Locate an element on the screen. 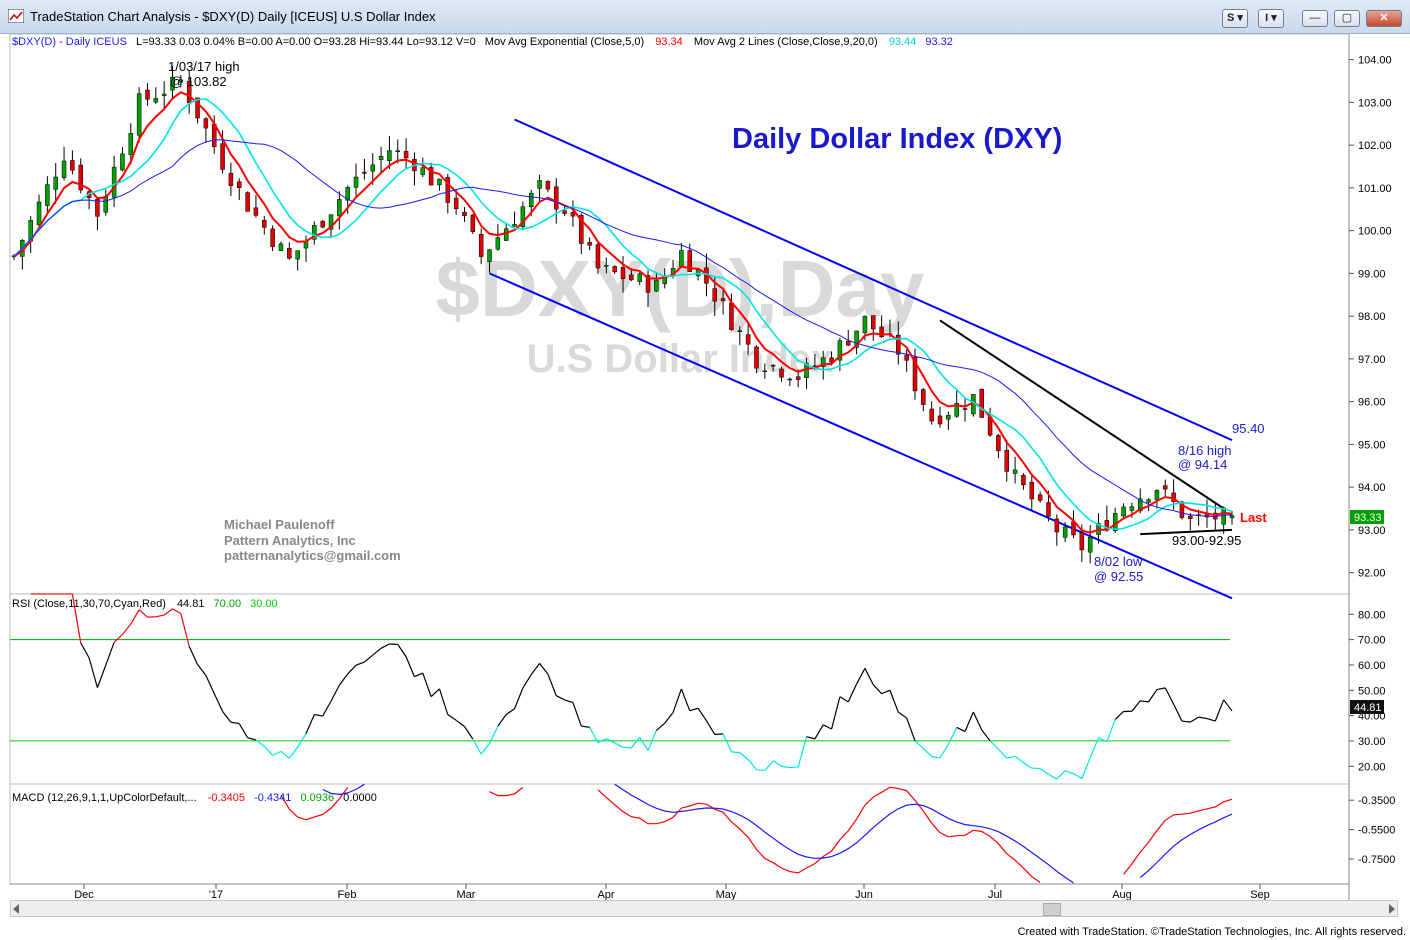 This screenshot has height=940, width=1410. scroll-thumb is located at coordinates (1052, 909).